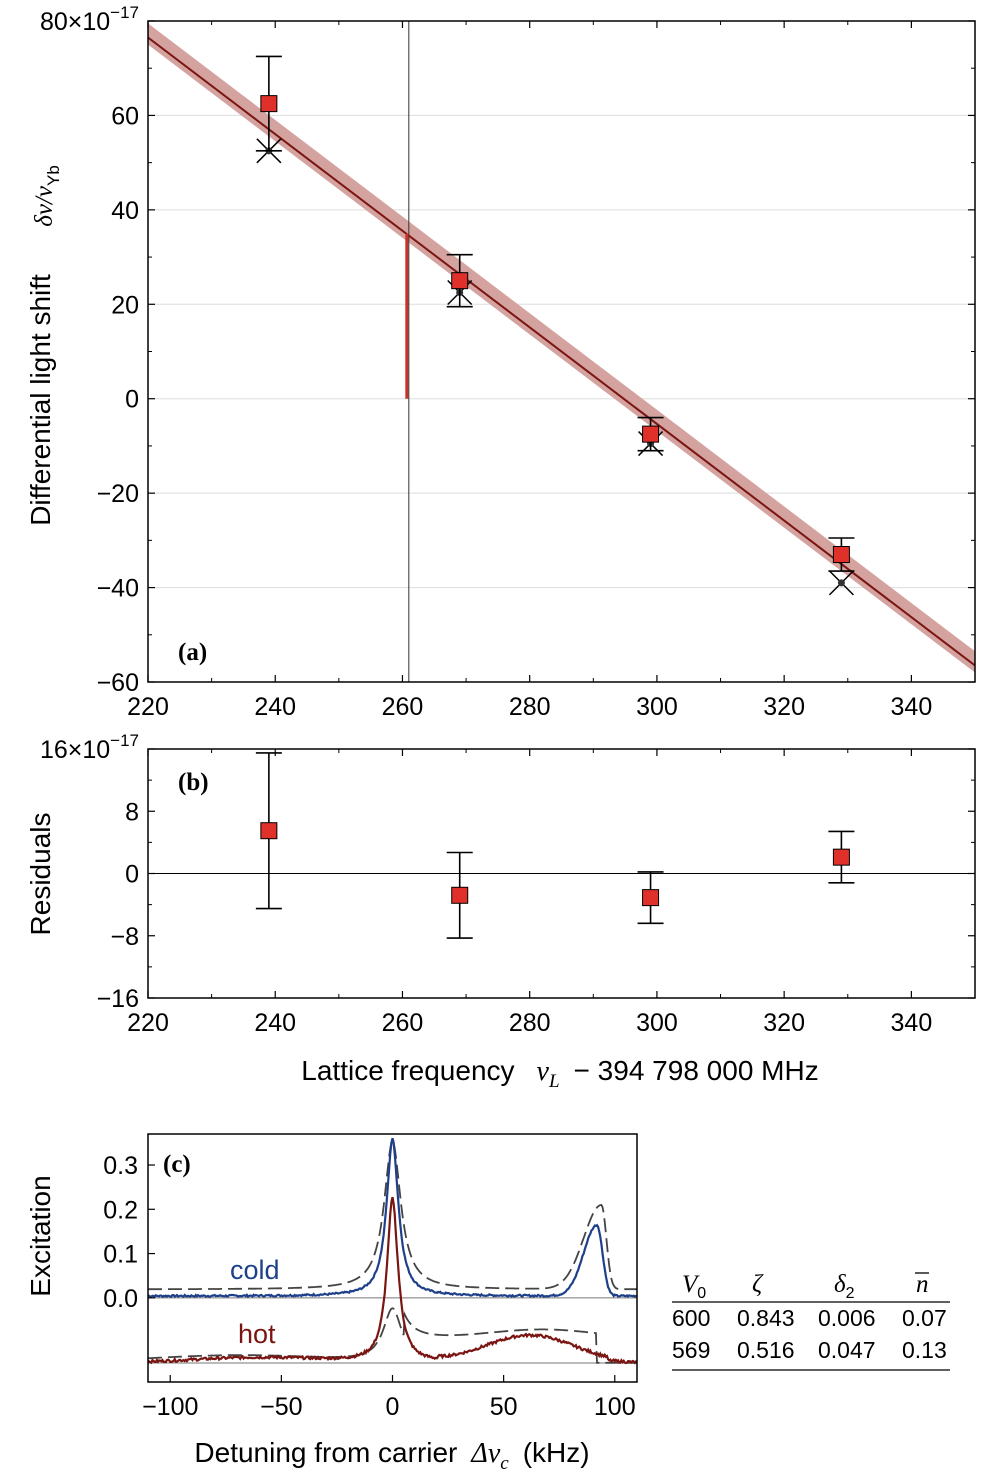 This screenshot has width=992, height=1473. I want to click on table-header-delta2-main: δ, so click(840, 1284).